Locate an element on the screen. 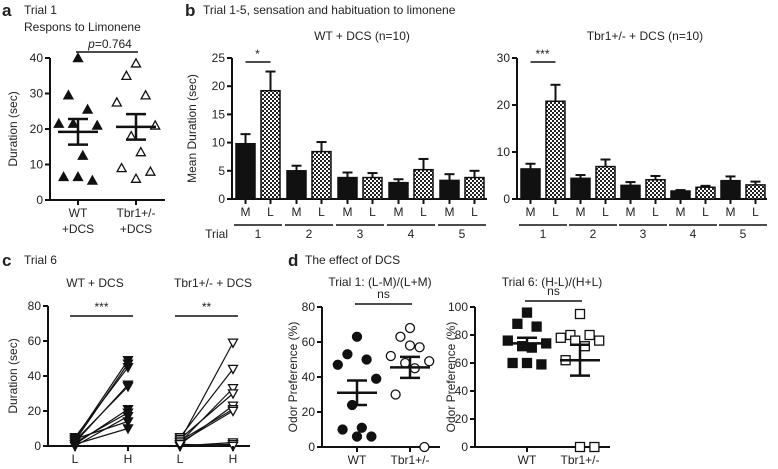  panel-a-y-tick-label: 10 is located at coordinates (37, 165).